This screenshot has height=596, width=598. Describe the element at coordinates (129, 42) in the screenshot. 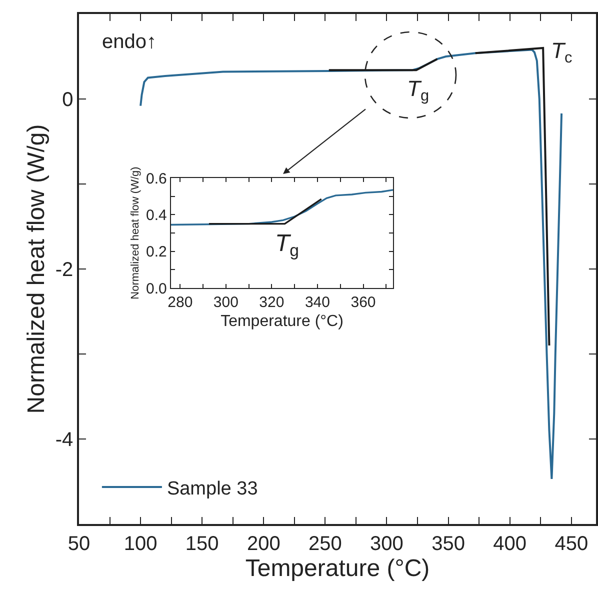

I see `annotation: endo↑` at that location.